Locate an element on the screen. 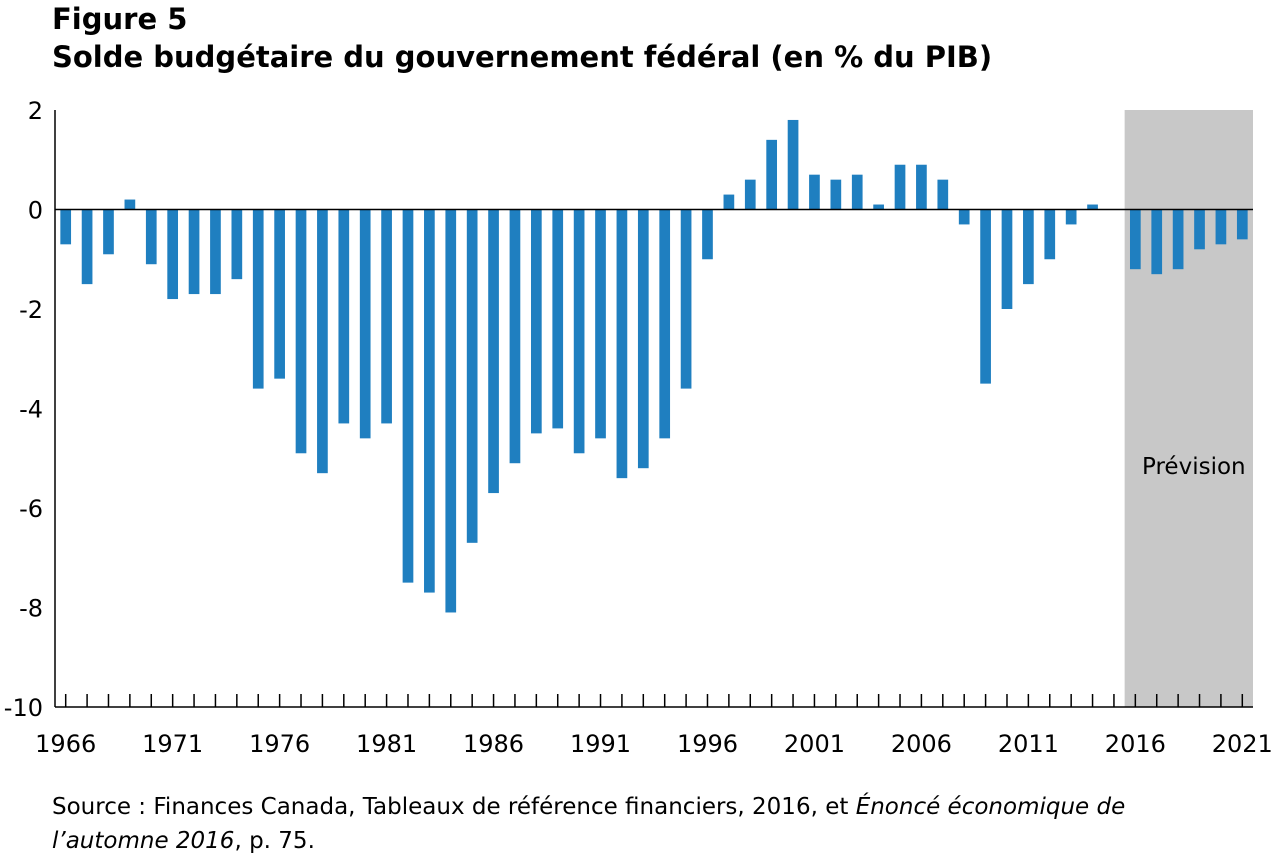 This screenshot has width=1273, height=862. bar-1966 is located at coordinates (66, 227).